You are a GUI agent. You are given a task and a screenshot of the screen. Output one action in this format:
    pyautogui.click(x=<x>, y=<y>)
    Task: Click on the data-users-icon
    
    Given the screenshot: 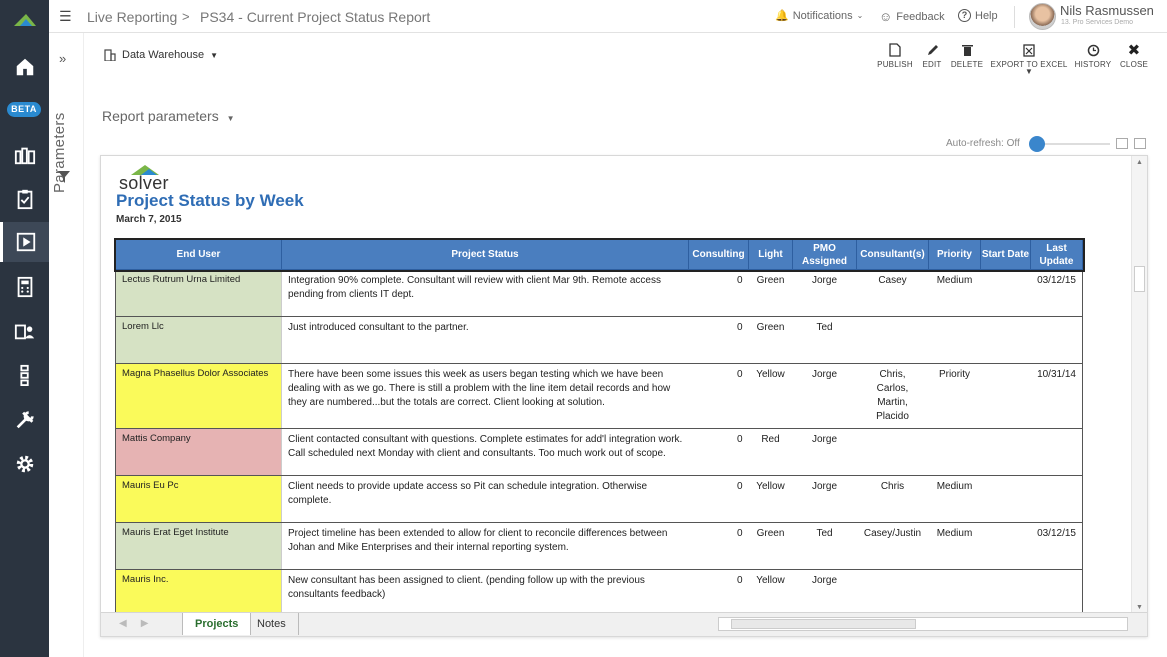 What is the action you would take?
    pyautogui.click(x=24, y=331)
    